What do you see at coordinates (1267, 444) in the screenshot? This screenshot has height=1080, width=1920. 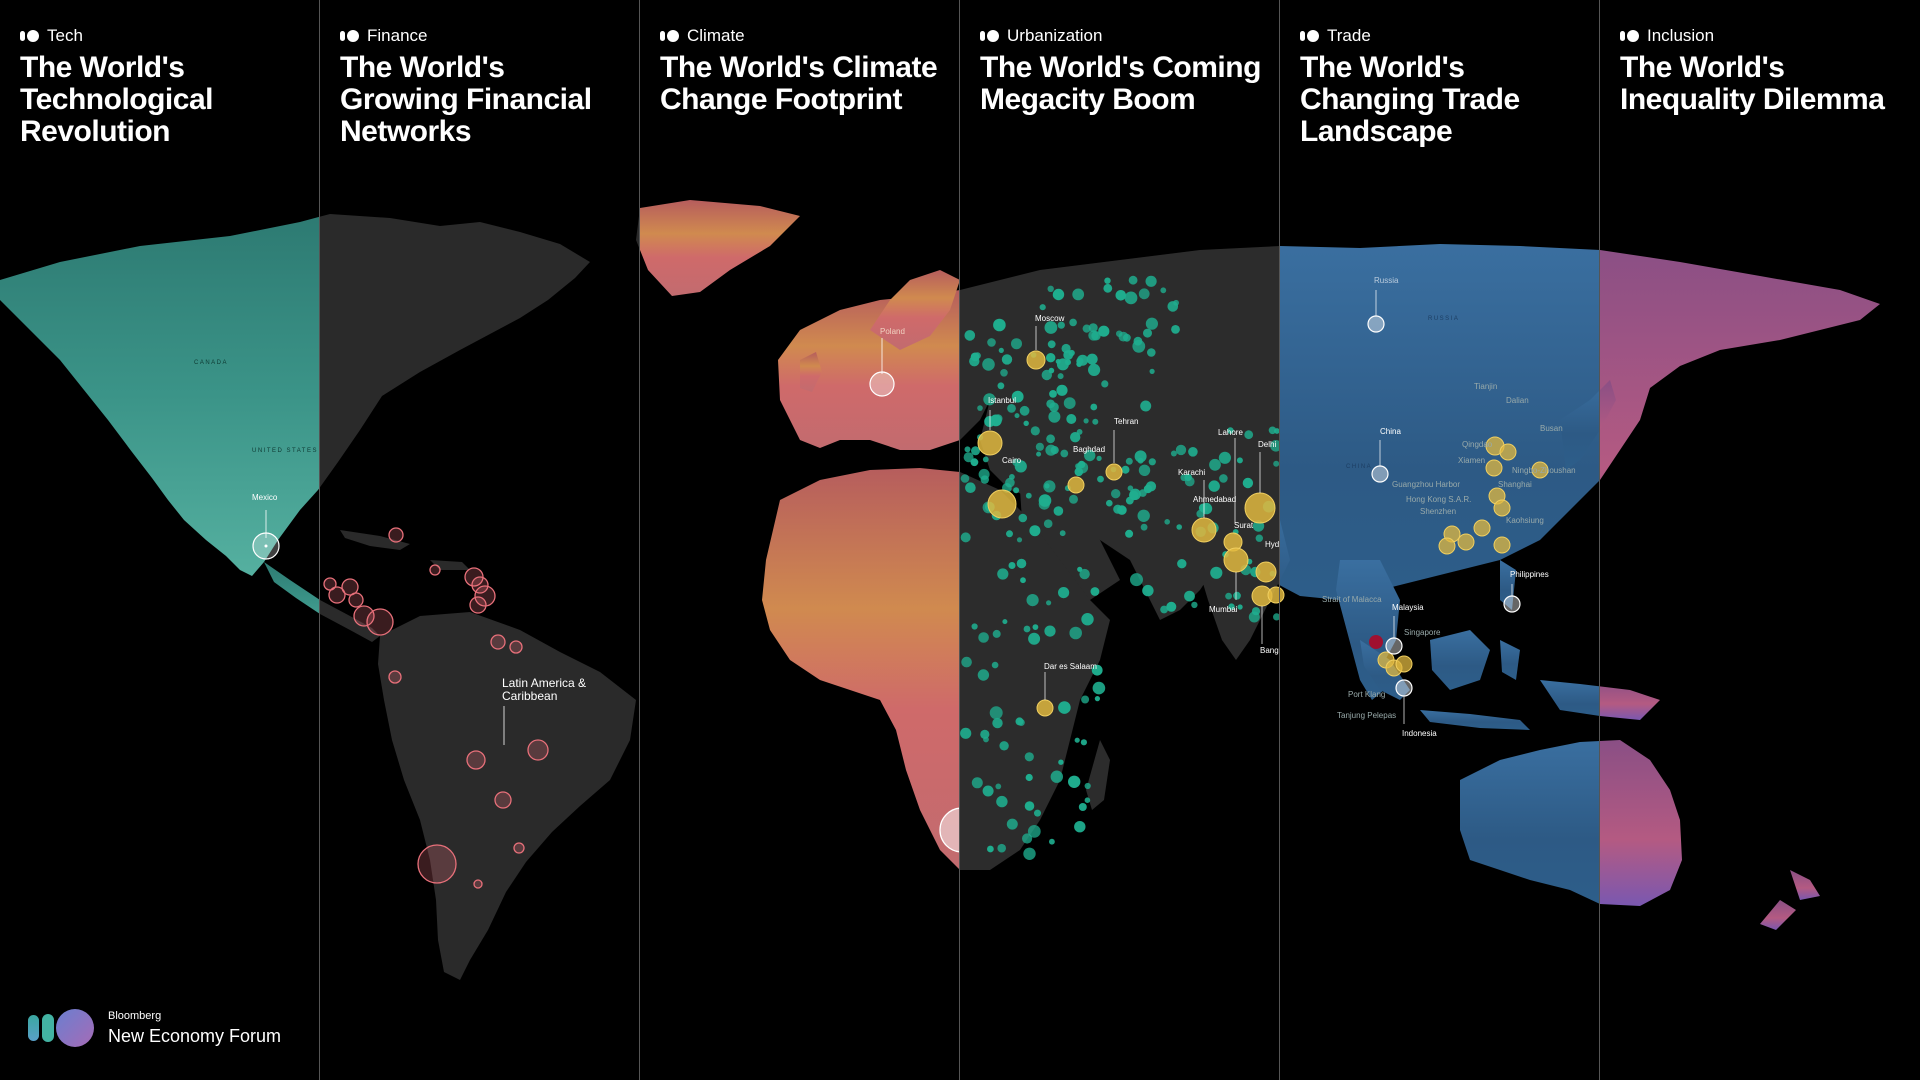 I see `map-label-delhi: Delhi` at bounding box center [1267, 444].